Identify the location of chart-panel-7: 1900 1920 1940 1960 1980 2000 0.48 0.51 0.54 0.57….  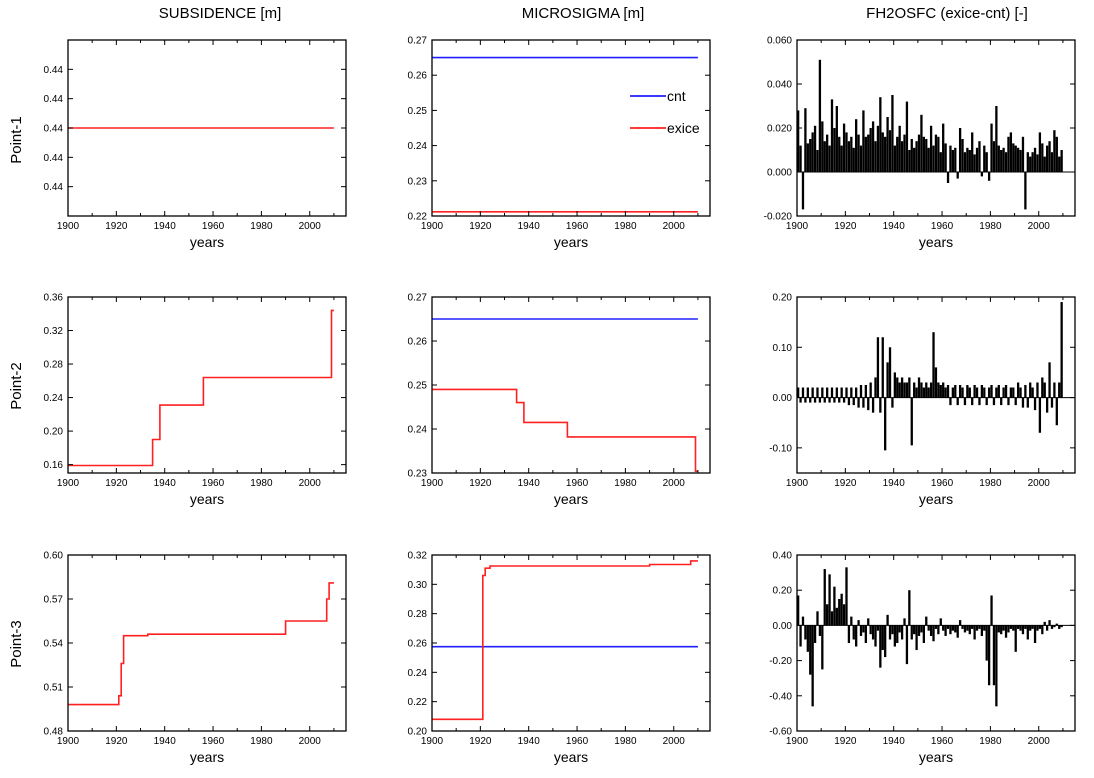
(195, 658).